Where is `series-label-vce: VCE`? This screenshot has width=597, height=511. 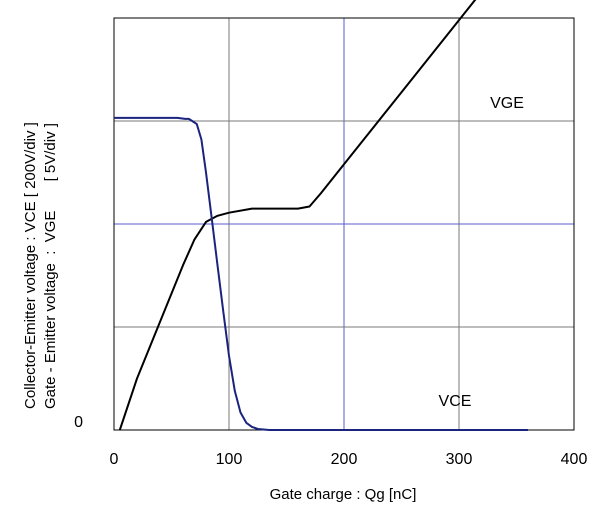 series-label-vce: VCE is located at coordinates (455, 401).